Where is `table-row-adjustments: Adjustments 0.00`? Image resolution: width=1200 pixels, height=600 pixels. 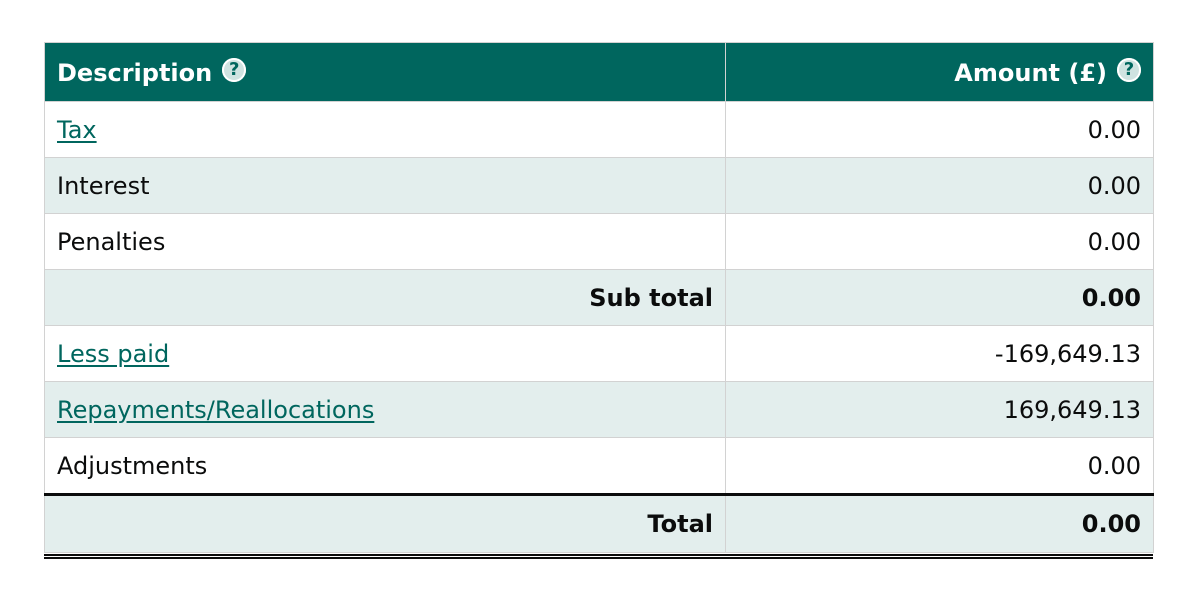
table-row-adjustments: Adjustments 0.00 is located at coordinates (599, 466).